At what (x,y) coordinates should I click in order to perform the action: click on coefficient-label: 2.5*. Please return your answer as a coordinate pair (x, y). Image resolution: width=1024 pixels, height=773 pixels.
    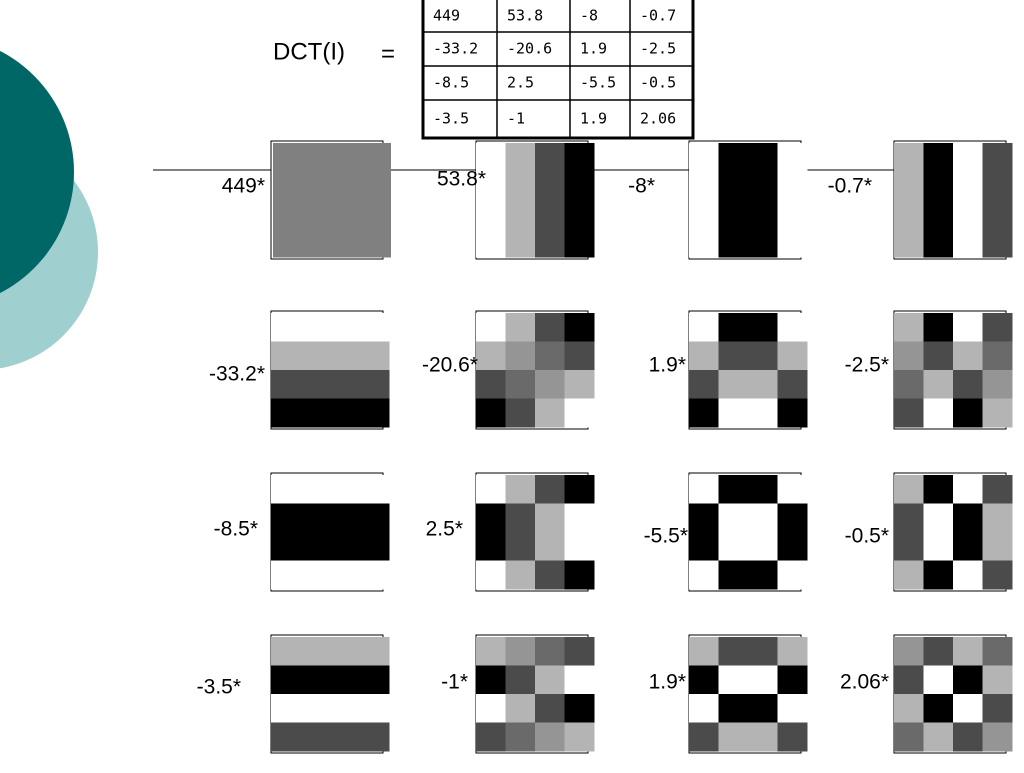
    Looking at the image, I should click on (444, 529).